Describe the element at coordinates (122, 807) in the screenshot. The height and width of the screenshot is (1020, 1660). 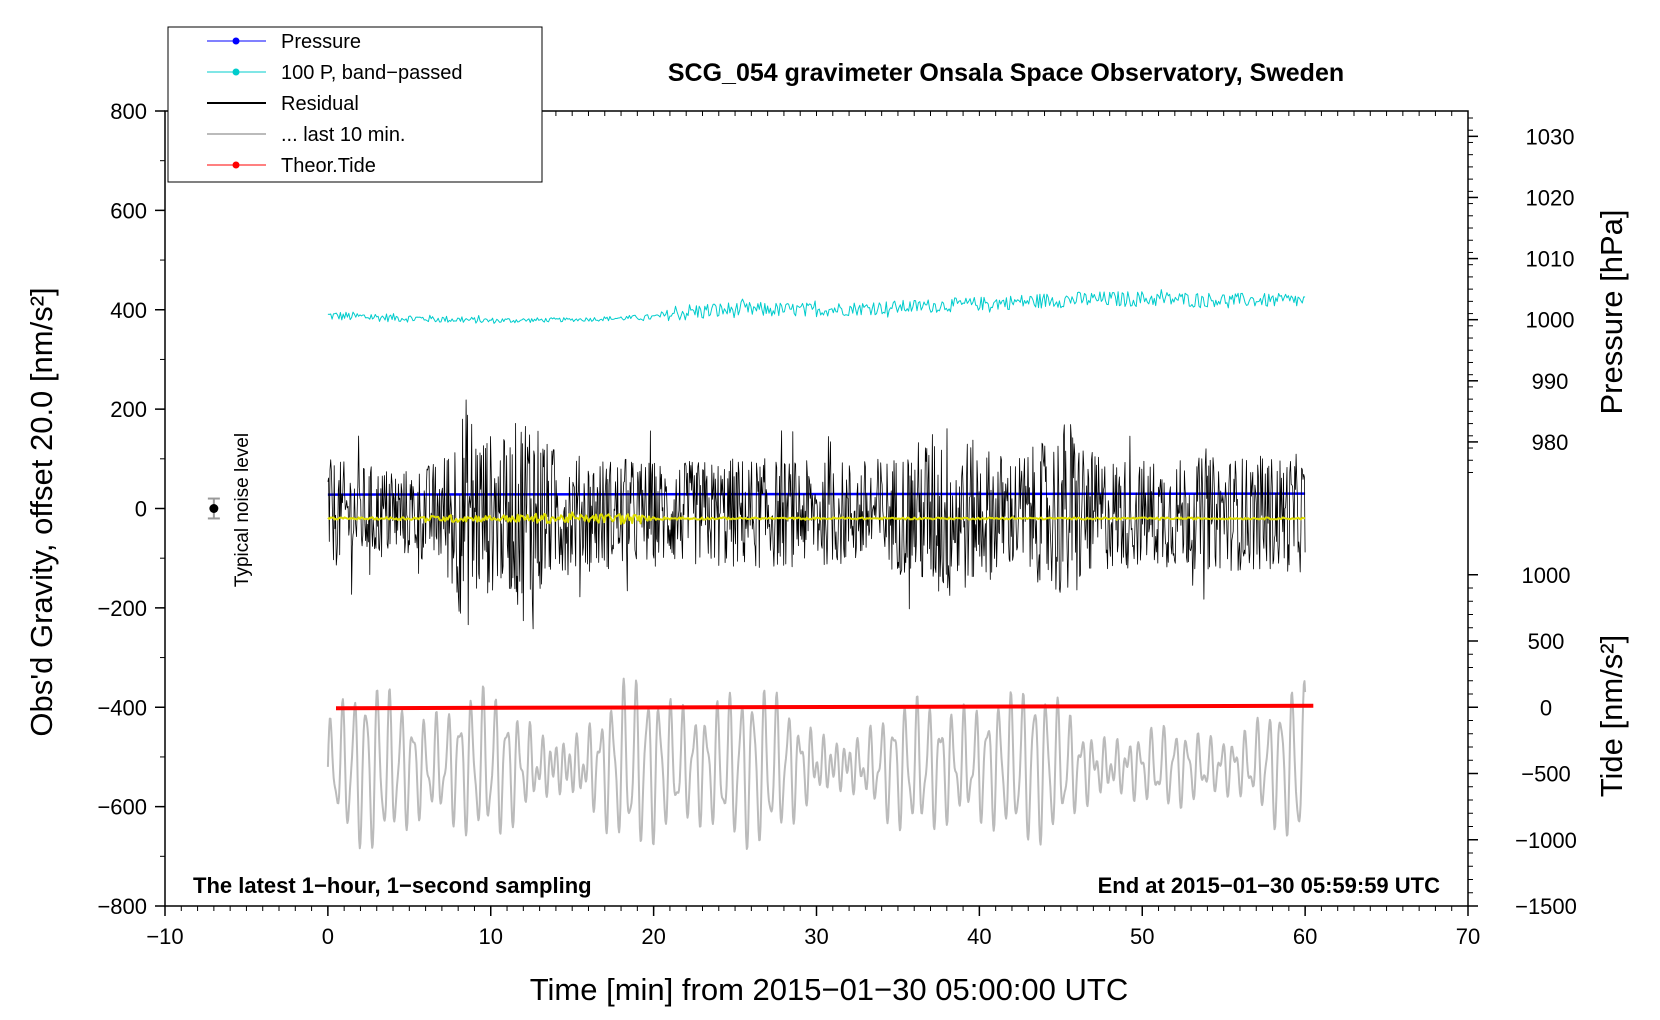
I see `y-left-tick-label: −600` at that location.